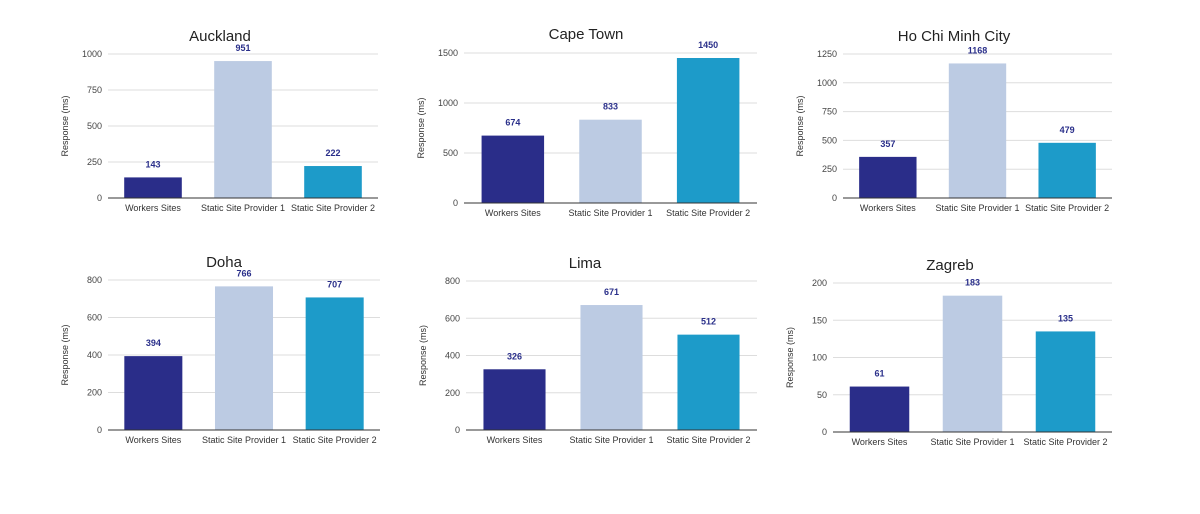 The width and height of the screenshot is (1200, 514). I want to click on data-label: 183, so click(972, 283).